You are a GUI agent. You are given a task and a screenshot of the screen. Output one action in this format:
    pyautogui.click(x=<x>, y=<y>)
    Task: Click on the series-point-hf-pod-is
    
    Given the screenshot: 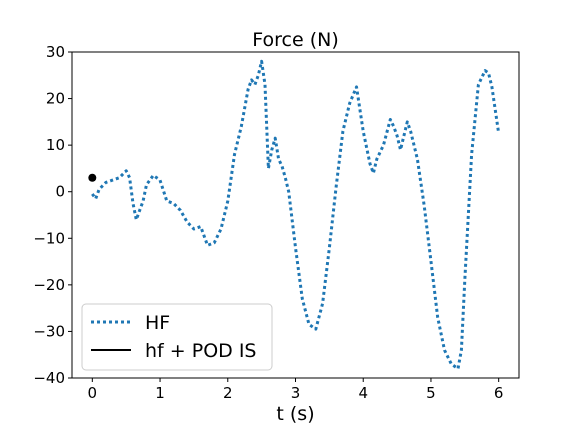 What is the action you would take?
    pyautogui.click(x=92, y=177)
    